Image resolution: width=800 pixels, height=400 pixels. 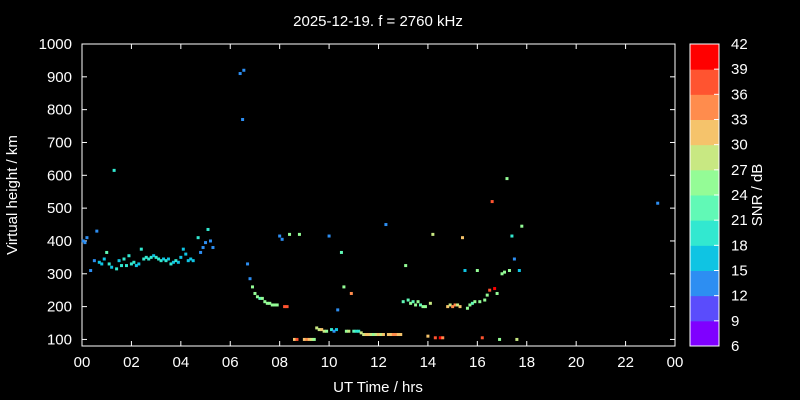 What do you see at coordinates (428, 362) in the screenshot?
I see `x-tick-label: 14` at bounding box center [428, 362].